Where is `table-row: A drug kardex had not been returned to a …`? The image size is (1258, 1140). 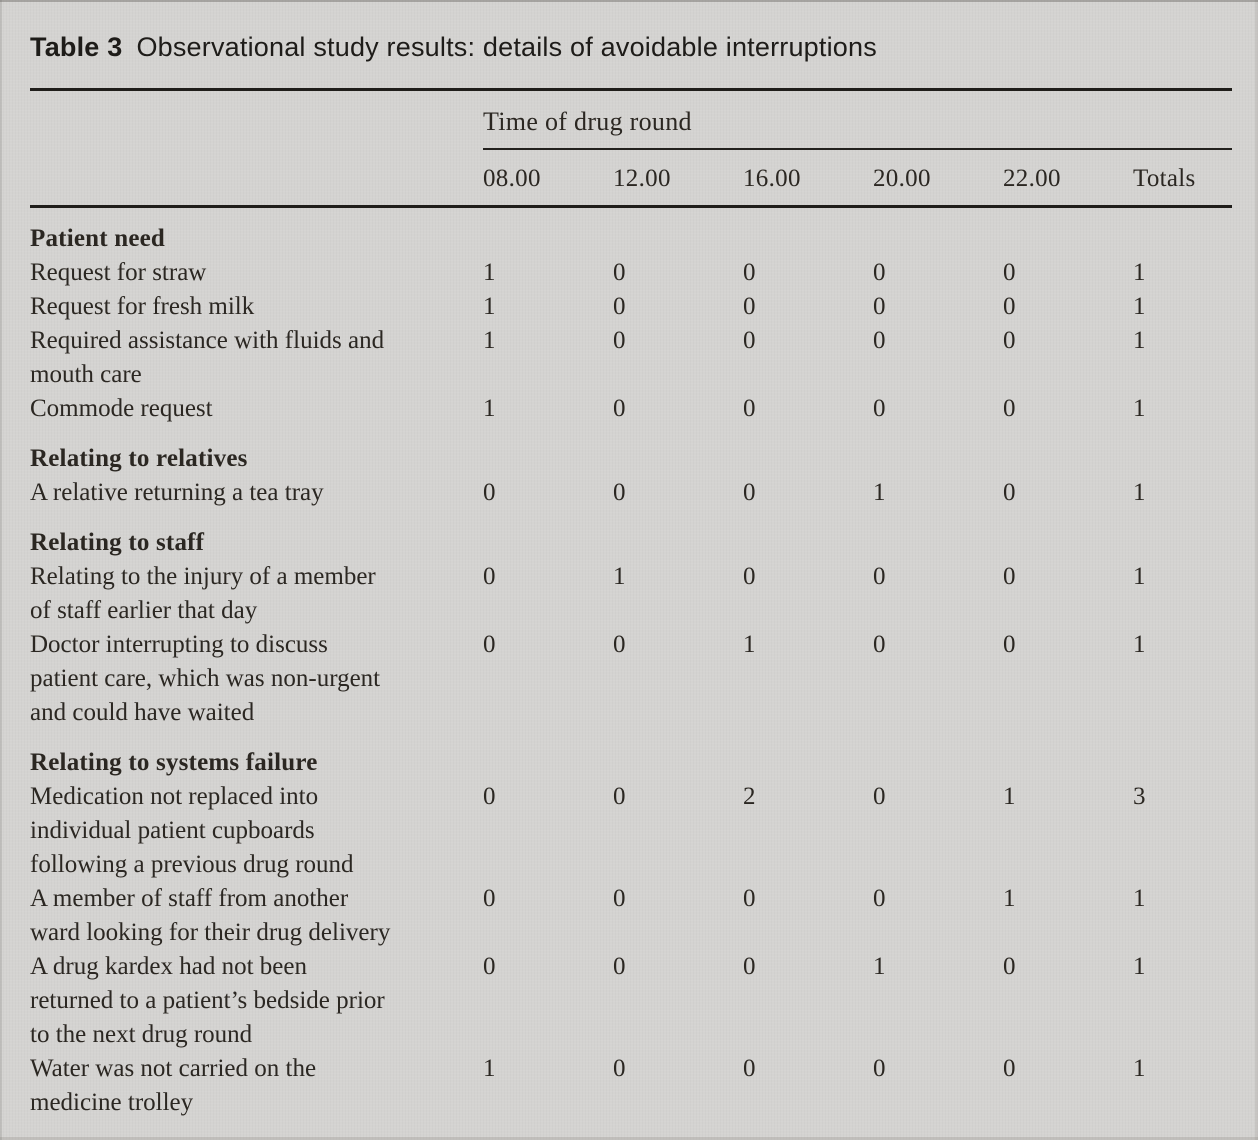 table-row: A drug kardex had not been returned to a … is located at coordinates (631, 1001).